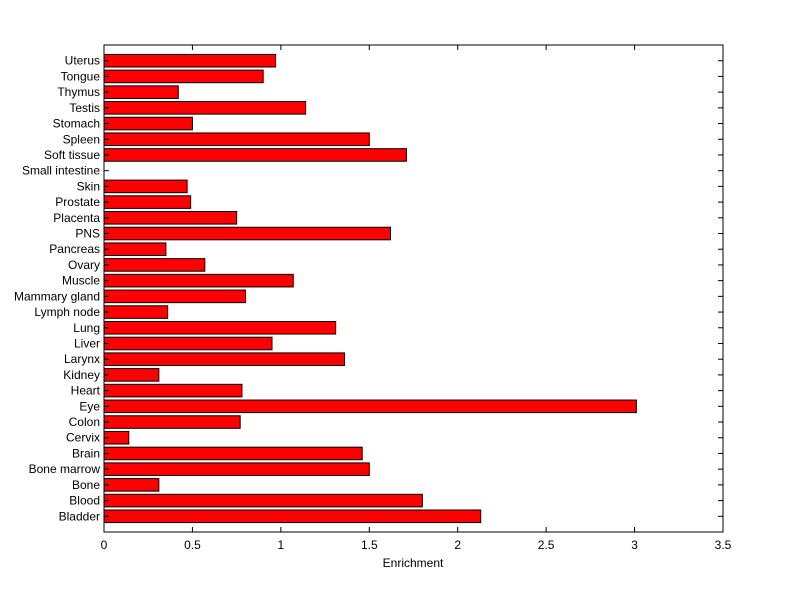 The width and height of the screenshot is (800, 599). What do you see at coordinates (76, 124) in the screenshot?
I see `y-tick-label: Stomach` at bounding box center [76, 124].